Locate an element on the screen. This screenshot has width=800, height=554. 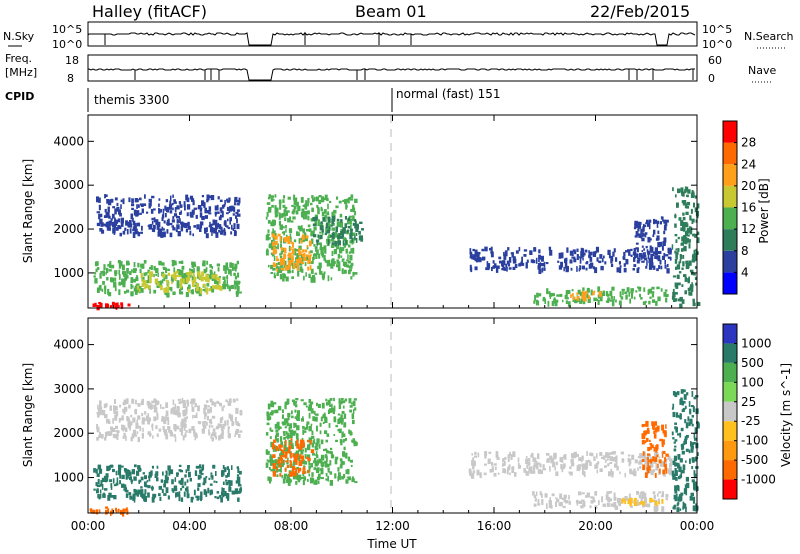
colorbar-tick-label: 4 is located at coordinates (745, 272).